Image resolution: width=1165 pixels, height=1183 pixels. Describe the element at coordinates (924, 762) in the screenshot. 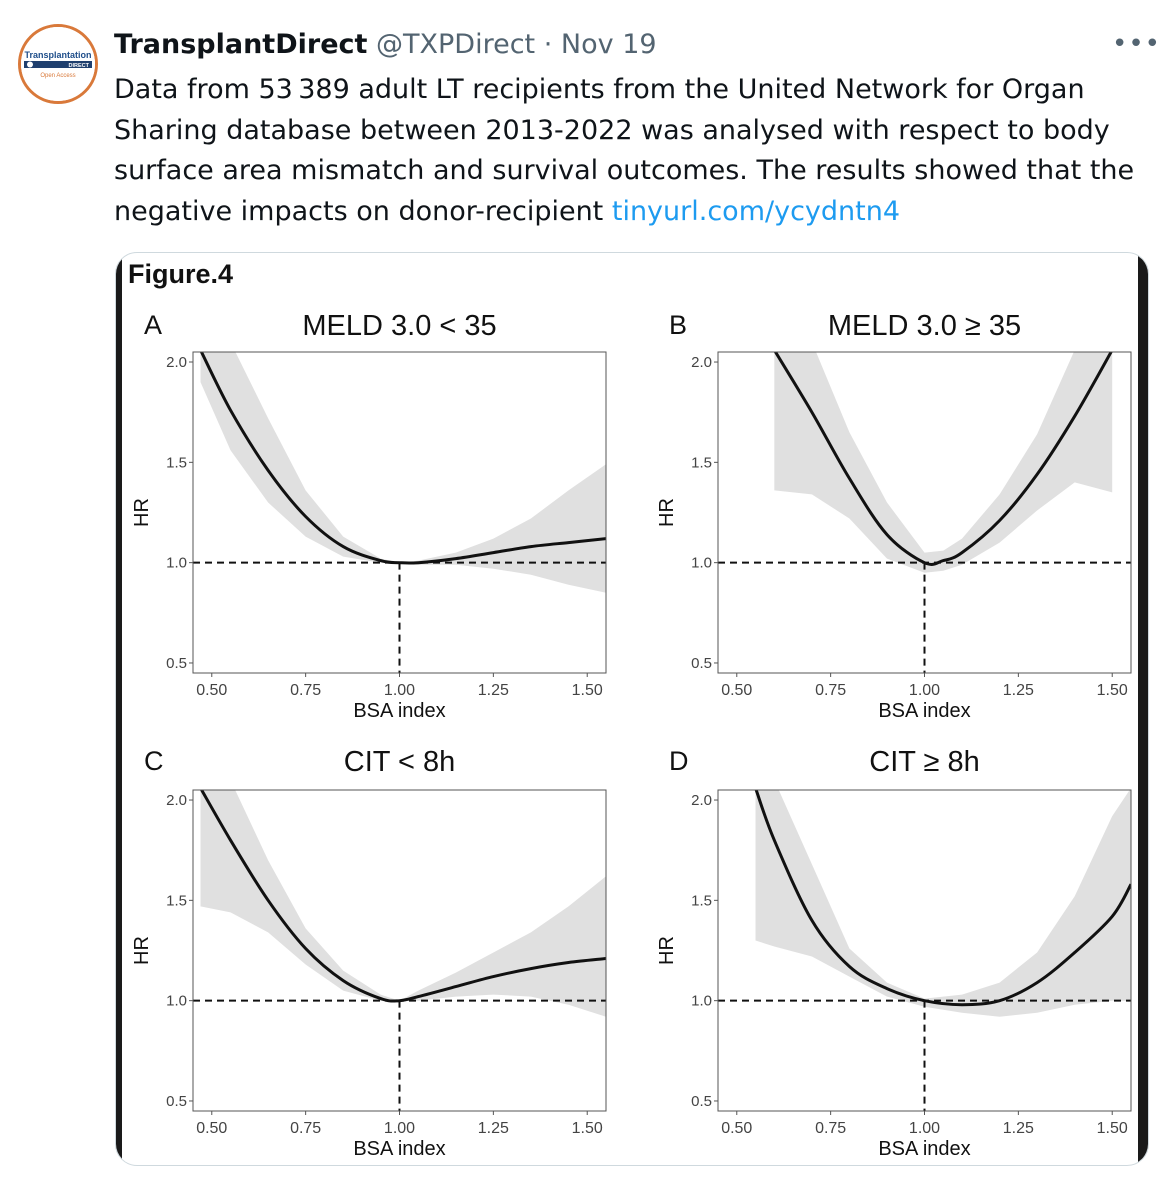

I see `panel-title: CIT ≥ 8h` at that location.